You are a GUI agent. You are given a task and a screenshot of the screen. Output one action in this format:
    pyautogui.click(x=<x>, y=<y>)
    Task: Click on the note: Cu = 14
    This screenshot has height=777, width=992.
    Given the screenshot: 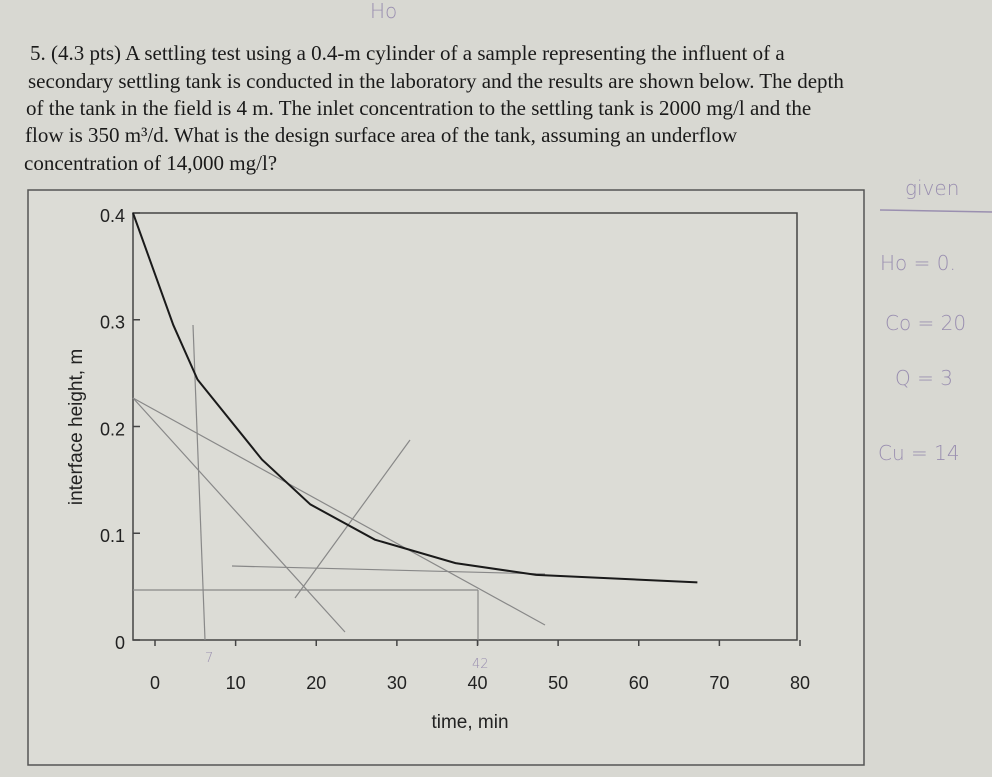 What is the action you would take?
    pyautogui.click(x=919, y=453)
    